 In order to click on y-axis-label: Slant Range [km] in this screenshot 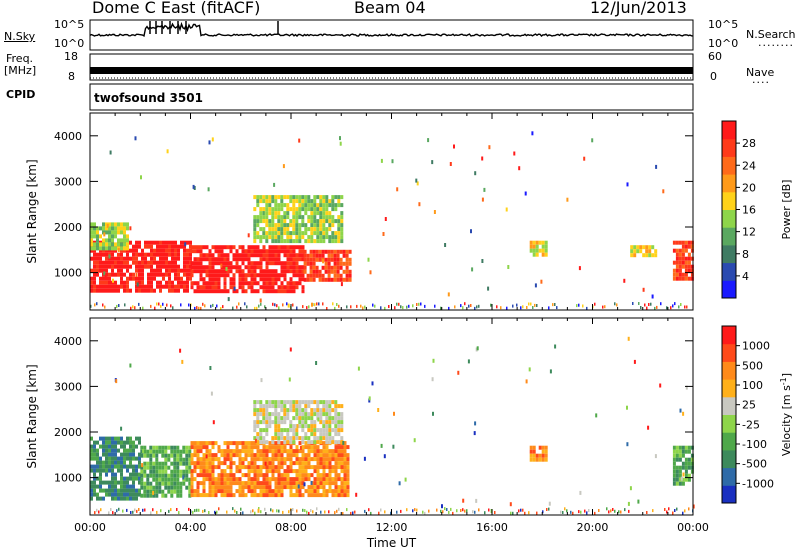, I will do `click(32, 211)`.